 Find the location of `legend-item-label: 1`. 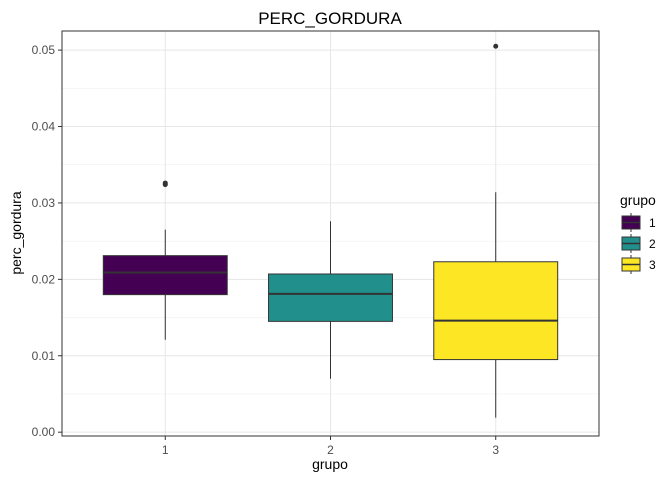

legend-item-label: 1 is located at coordinates (652, 223).